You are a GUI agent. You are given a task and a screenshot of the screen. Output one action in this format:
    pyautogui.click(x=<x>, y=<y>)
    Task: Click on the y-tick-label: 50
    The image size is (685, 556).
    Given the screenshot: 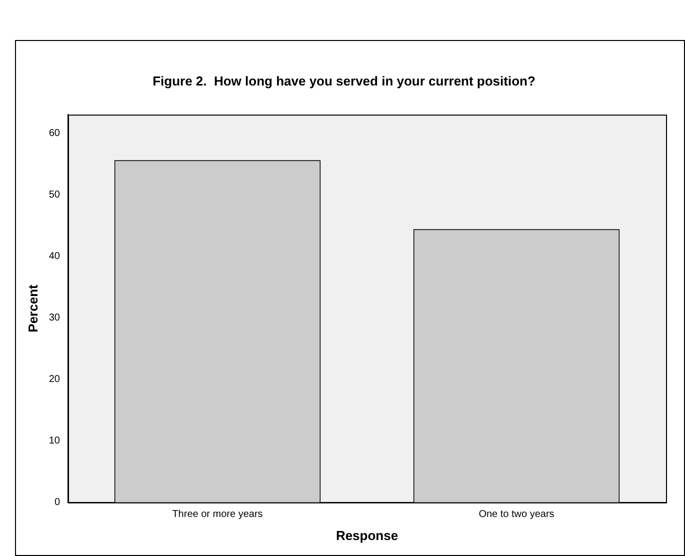 What is the action you would take?
    pyautogui.click(x=54, y=194)
    